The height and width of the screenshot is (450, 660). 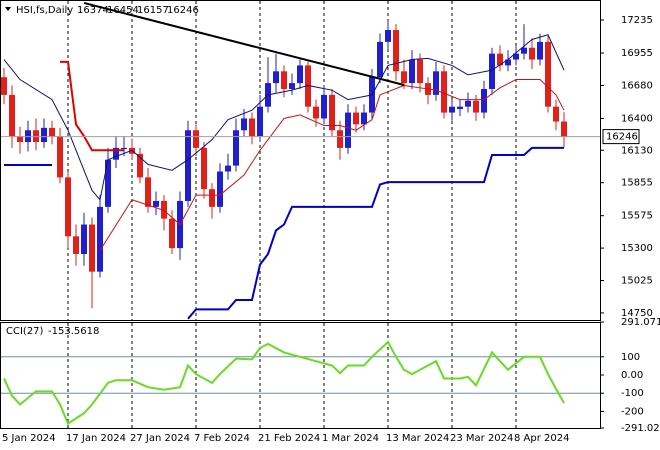 I want to click on y-tick-label: -291.0273, so click(x=640, y=428).